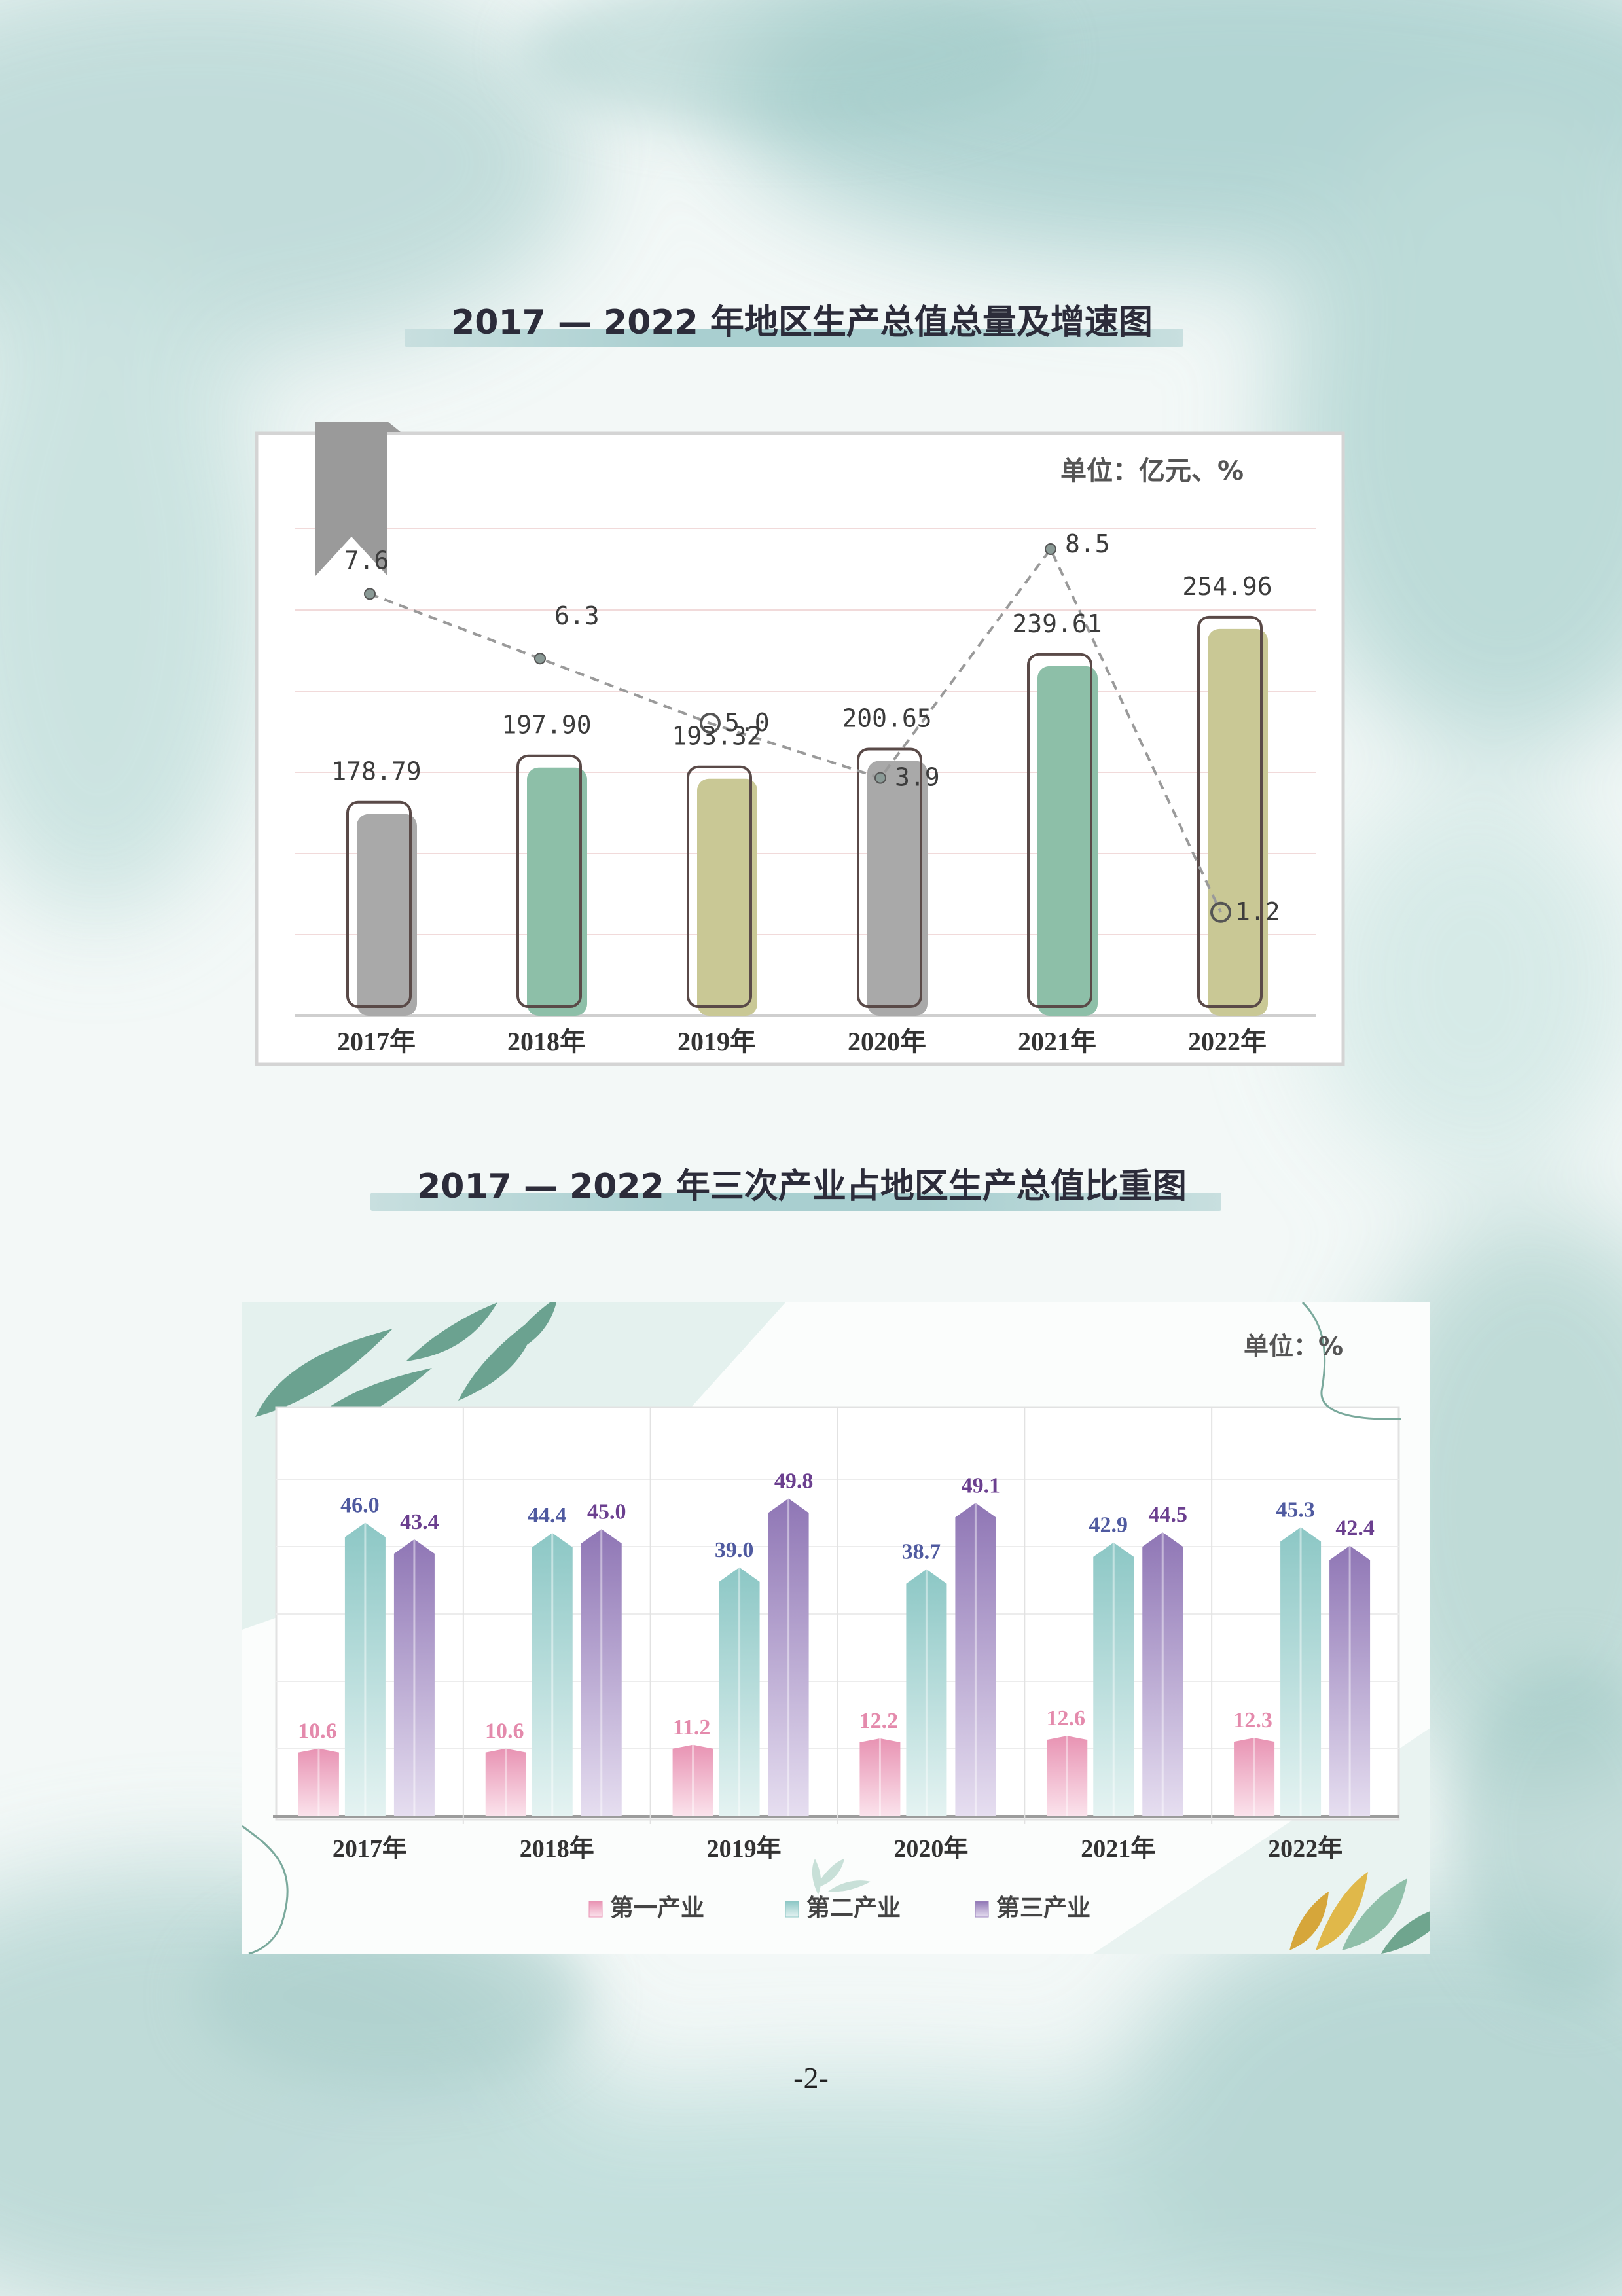 The height and width of the screenshot is (2296, 1622). I want to click on gdp-value-label: 197.90, so click(546, 725).